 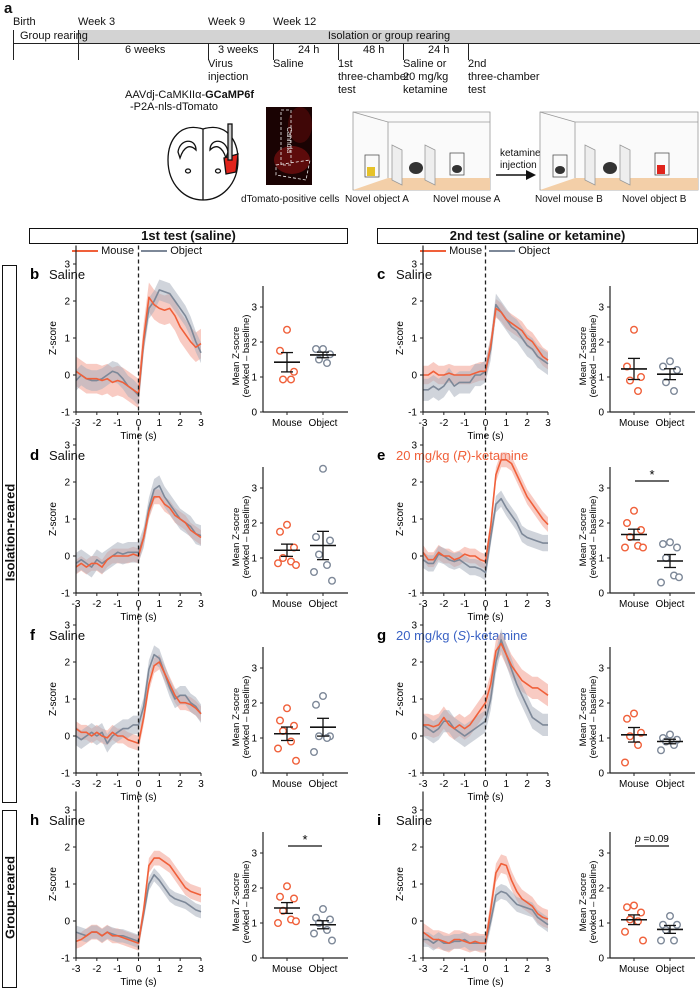 I want to click on x-tick-label: -2, so click(x=443, y=969).